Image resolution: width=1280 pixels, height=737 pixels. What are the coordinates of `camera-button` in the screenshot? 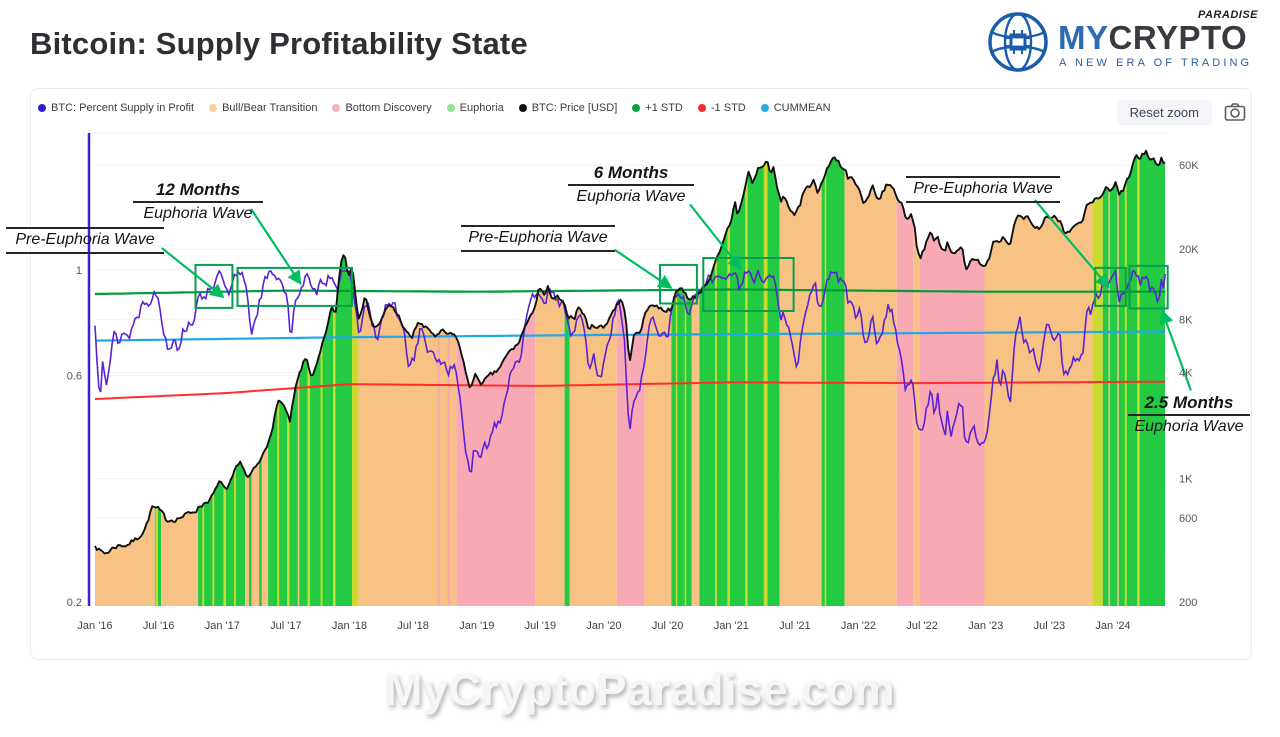 It's located at (1235, 113).